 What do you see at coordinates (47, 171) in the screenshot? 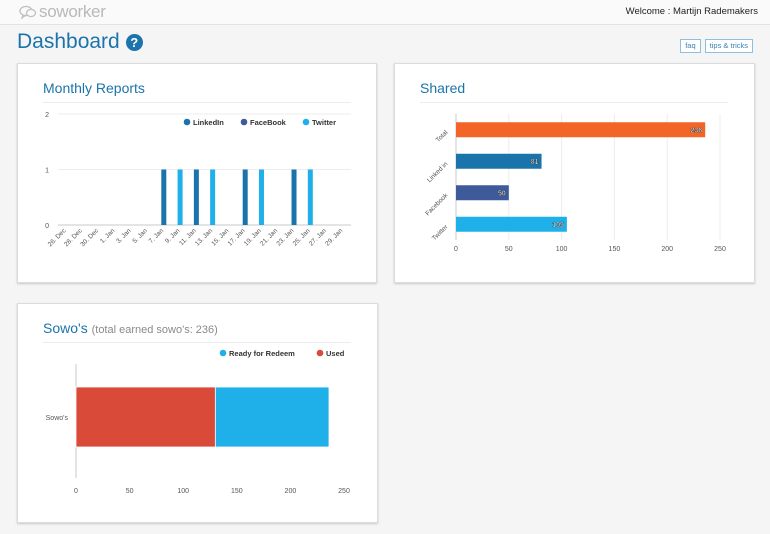
I see `y-tick-label: 1` at bounding box center [47, 171].